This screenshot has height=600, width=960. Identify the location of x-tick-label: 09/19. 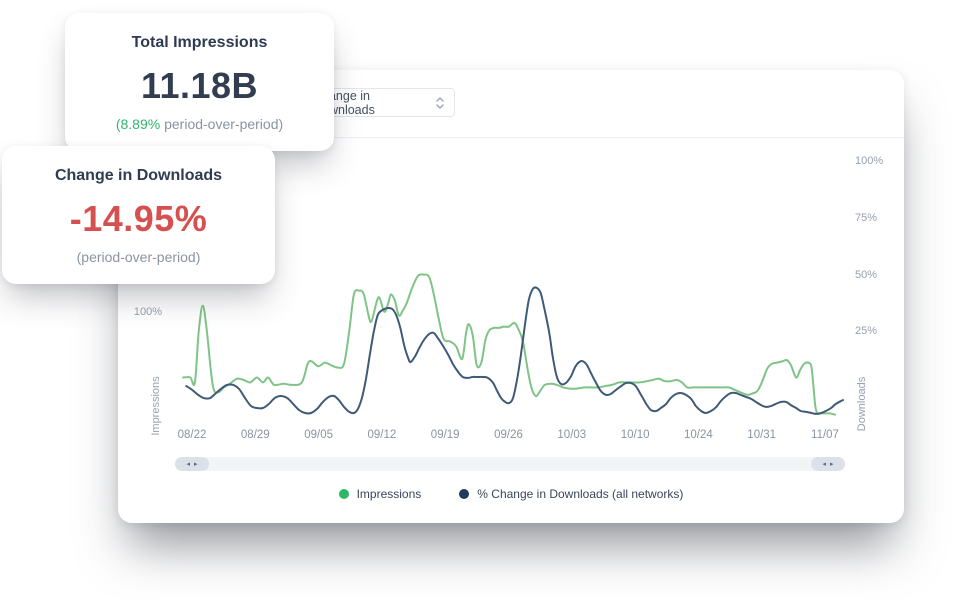
(445, 435).